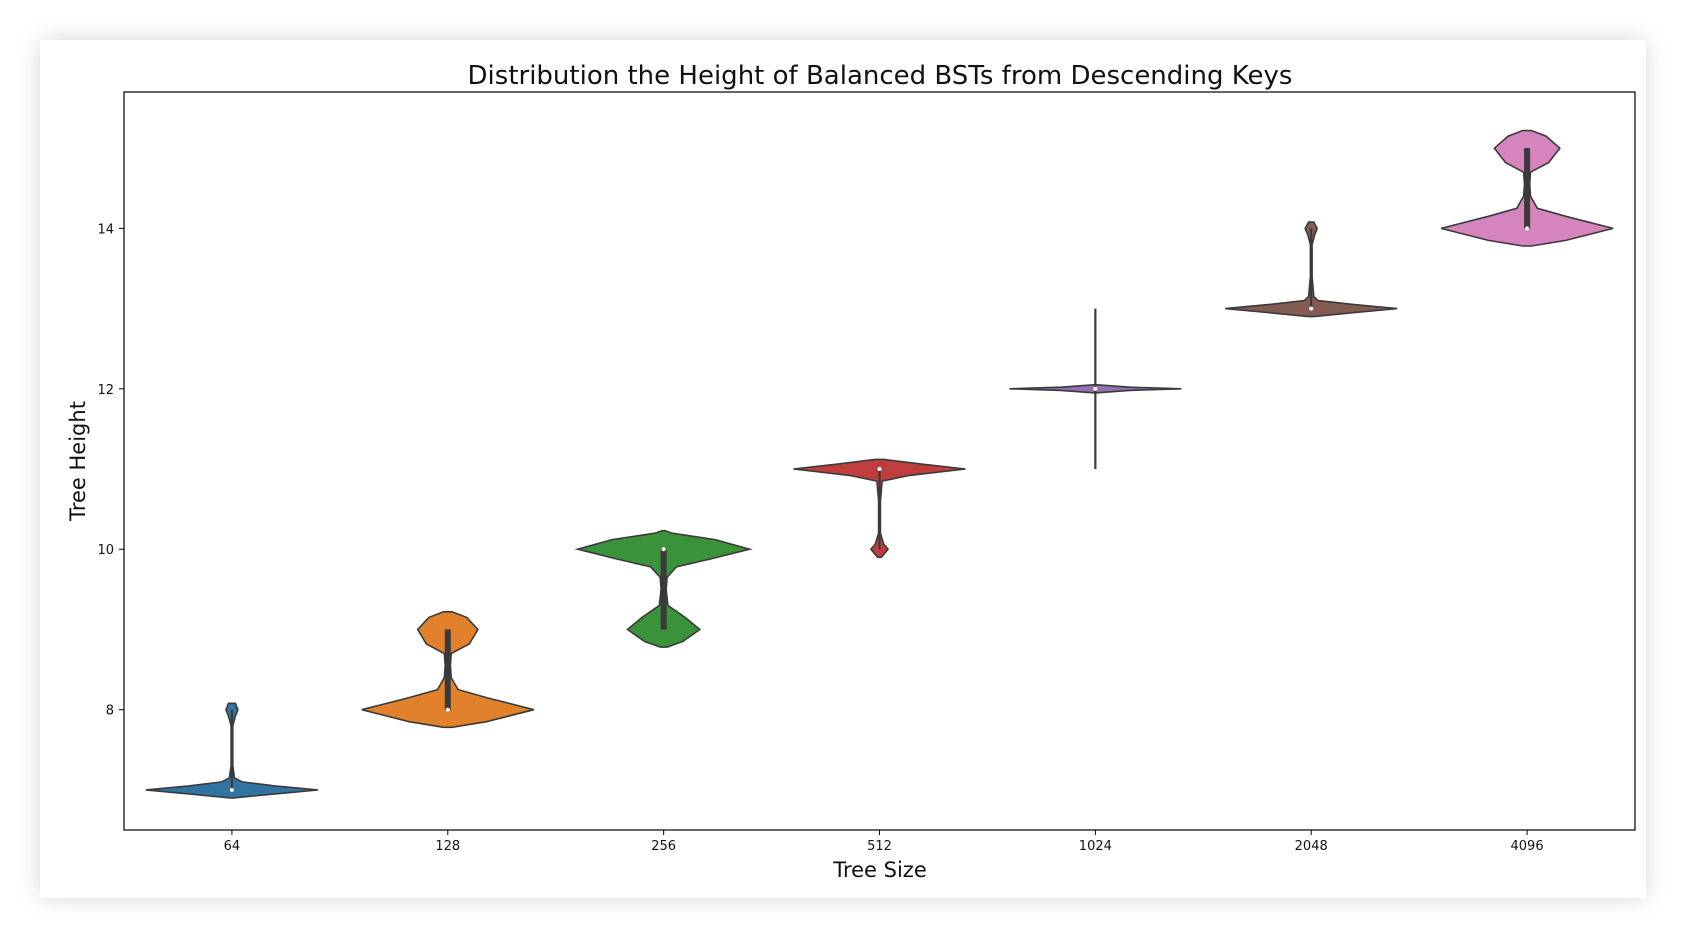 Image resolution: width=1686 pixels, height=938 pixels. What do you see at coordinates (879, 870) in the screenshot?
I see `x-axis-label: Tree Size` at bounding box center [879, 870].